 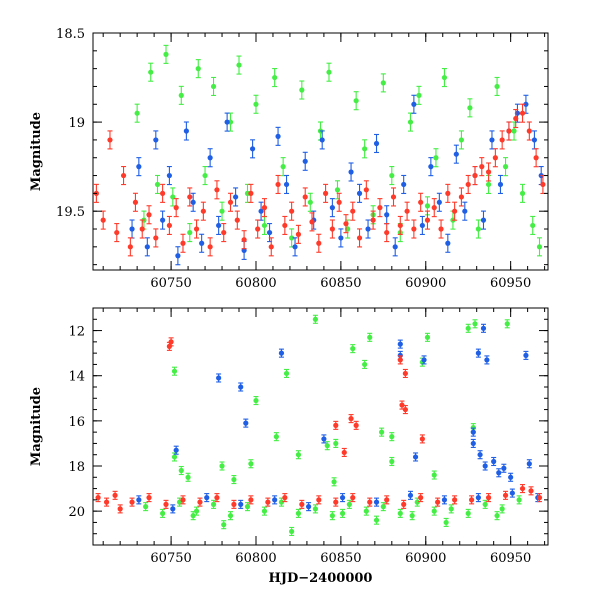 What do you see at coordinates (70, 34) in the screenshot?
I see `y-tick-label: 18.5` at bounding box center [70, 34].